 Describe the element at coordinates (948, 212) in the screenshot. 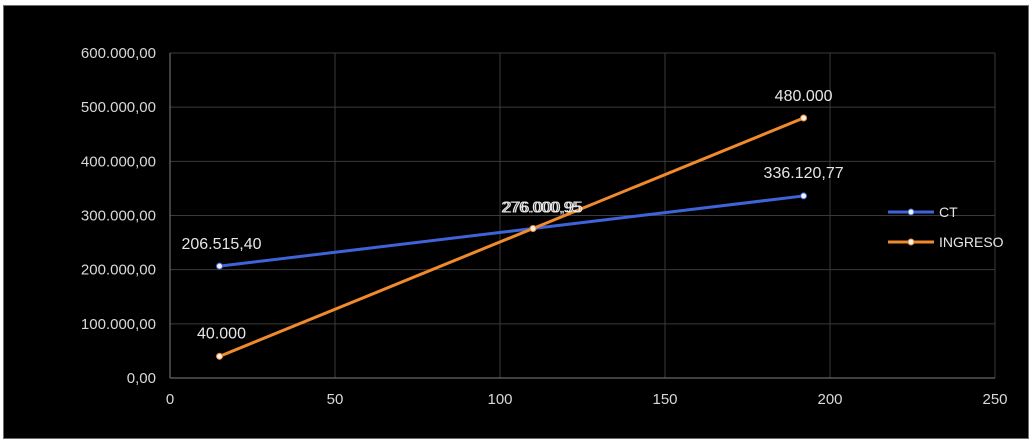

I see `legend-label: CT` at that location.